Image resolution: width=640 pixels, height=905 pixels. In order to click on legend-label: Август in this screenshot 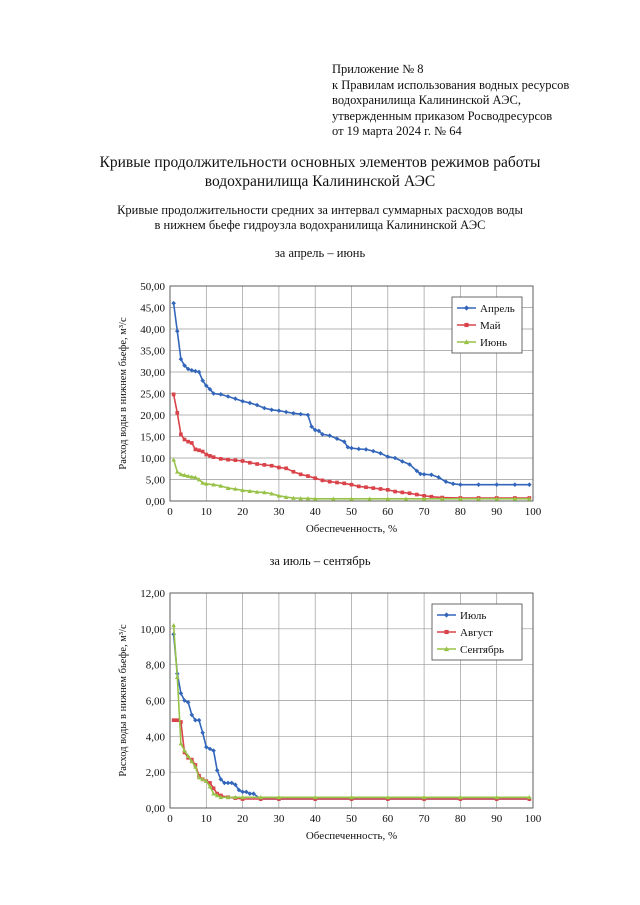, I will do `click(476, 633)`.